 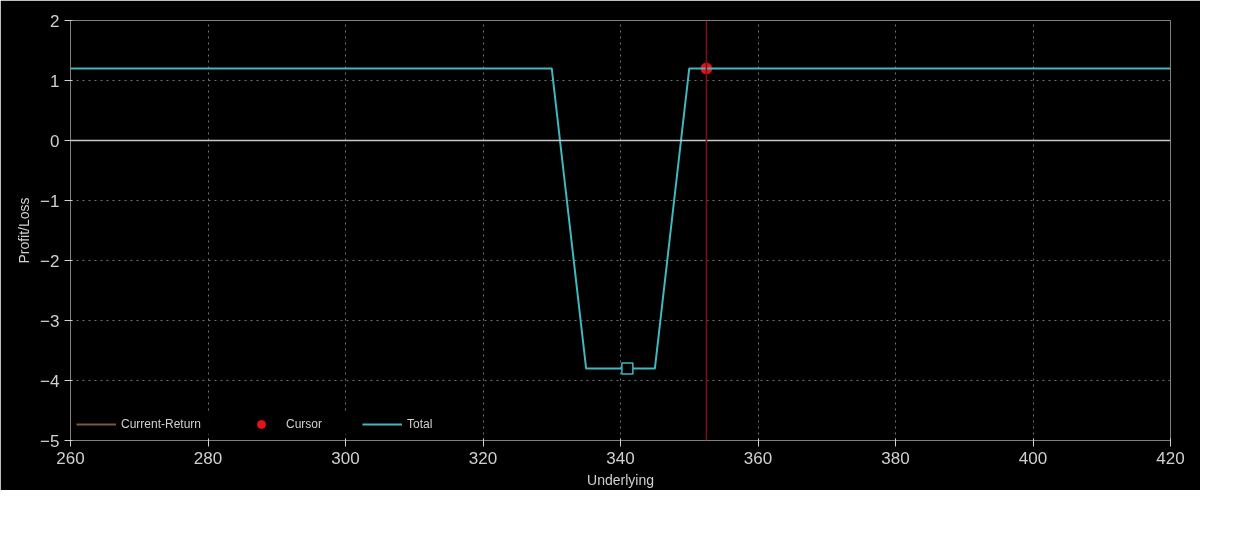 What do you see at coordinates (304, 424) in the screenshot?
I see `legend-label: Cursor` at bounding box center [304, 424].